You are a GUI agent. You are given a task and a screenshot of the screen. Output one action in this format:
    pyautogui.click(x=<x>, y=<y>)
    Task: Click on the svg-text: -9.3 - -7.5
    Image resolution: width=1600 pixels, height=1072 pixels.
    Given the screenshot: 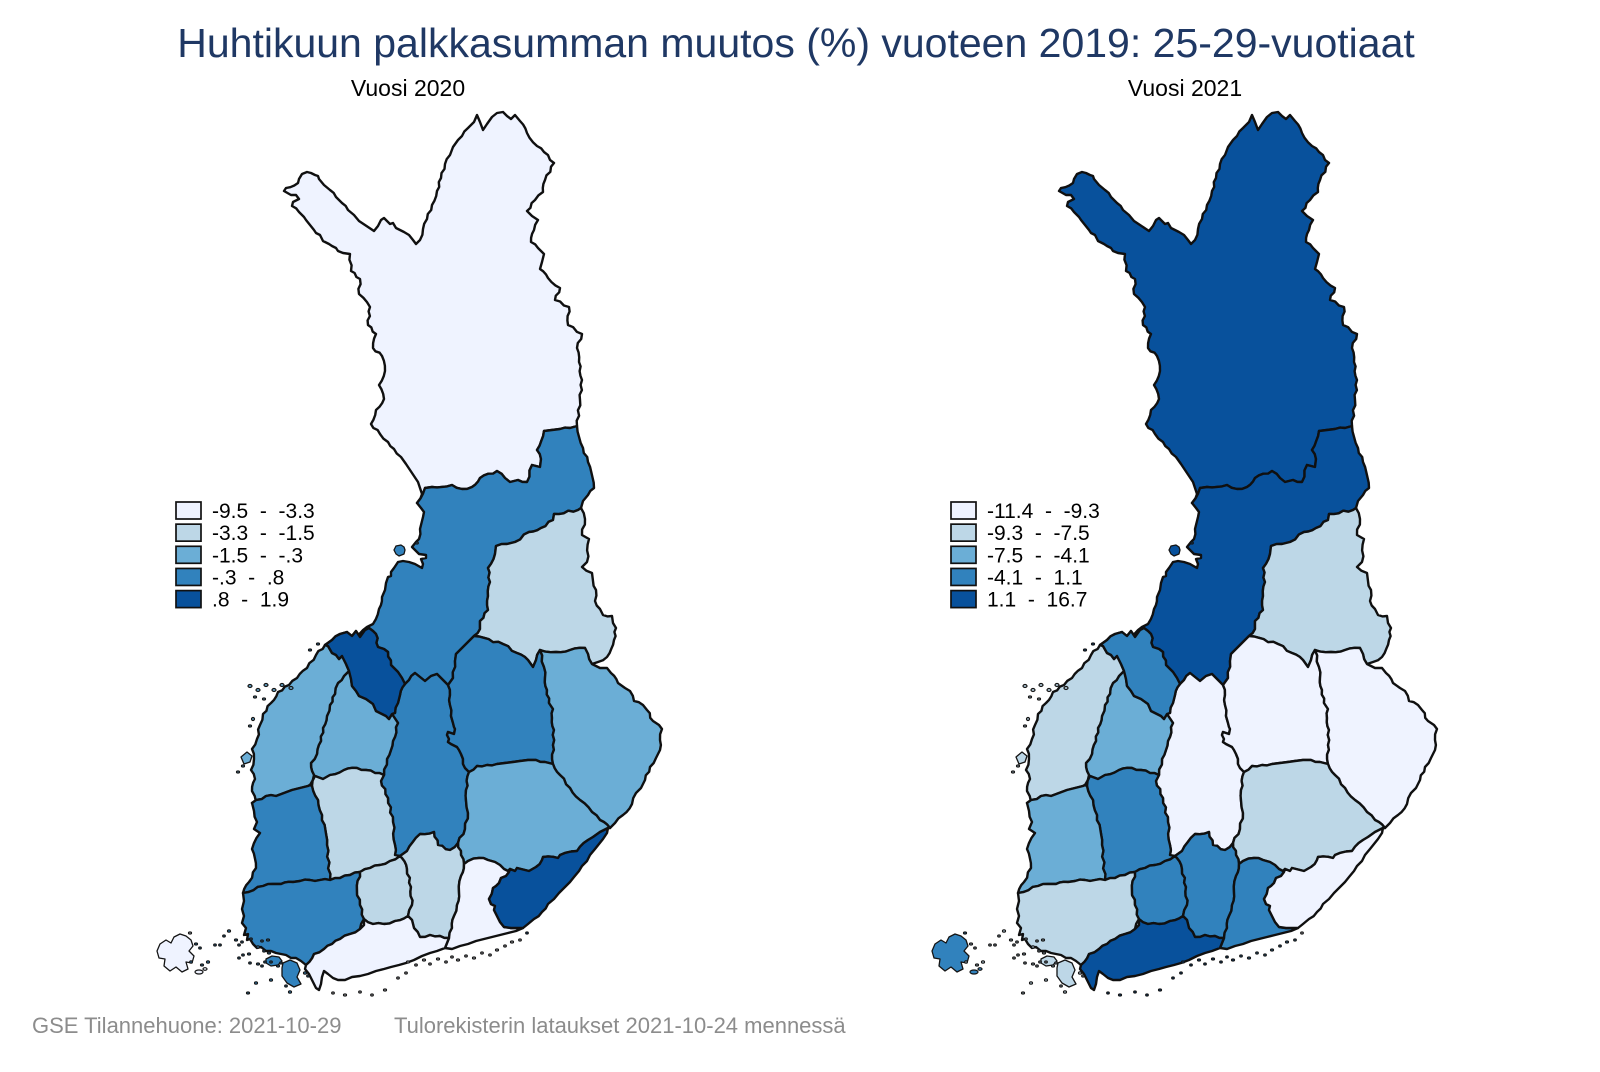 What is the action you would take?
    pyautogui.click(x=1038, y=533)
    